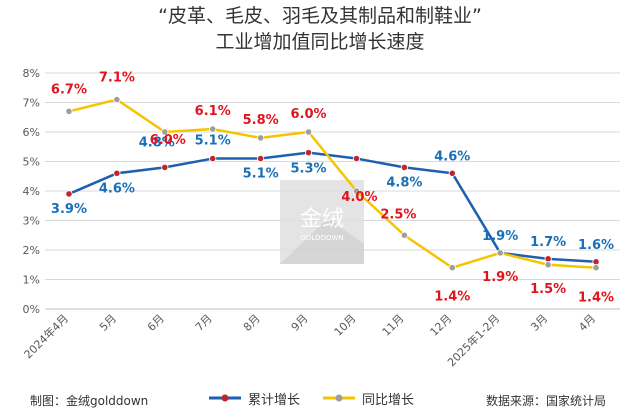  What do you see at coordinates (309, 169) in the screenshot?
I see `data-label: 5.3%` at bounding box center [309, 169].